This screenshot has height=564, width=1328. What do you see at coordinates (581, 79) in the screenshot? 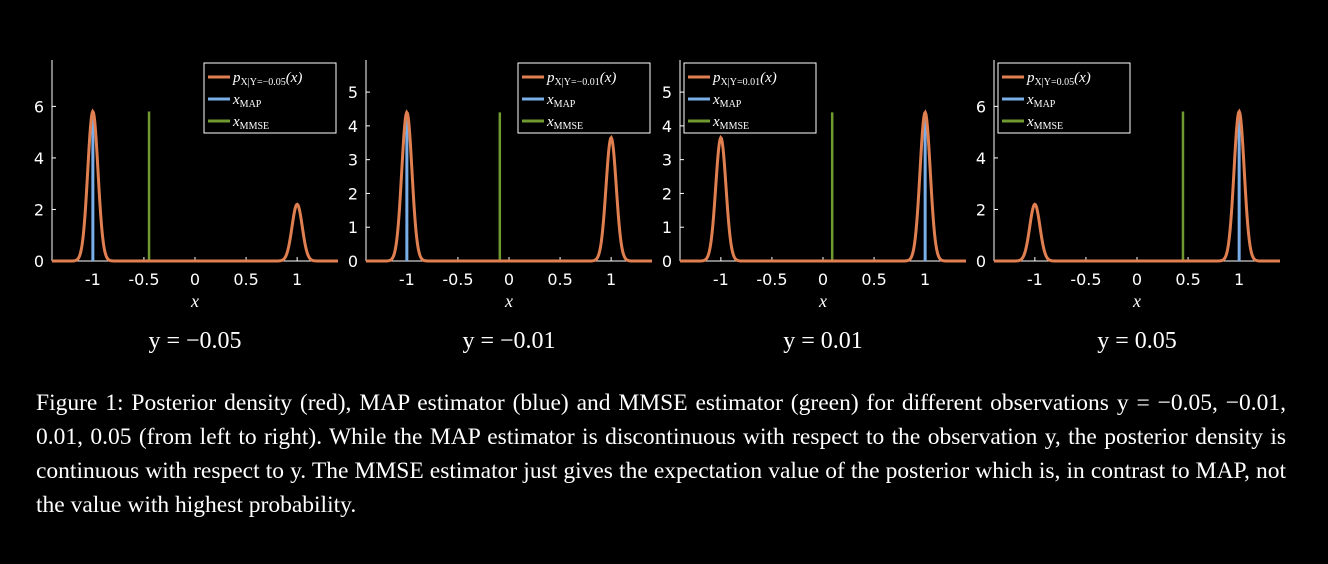
I see `legend-posterior-label: pX|Y=−0.01(x)` at bounding box center [581, 79].